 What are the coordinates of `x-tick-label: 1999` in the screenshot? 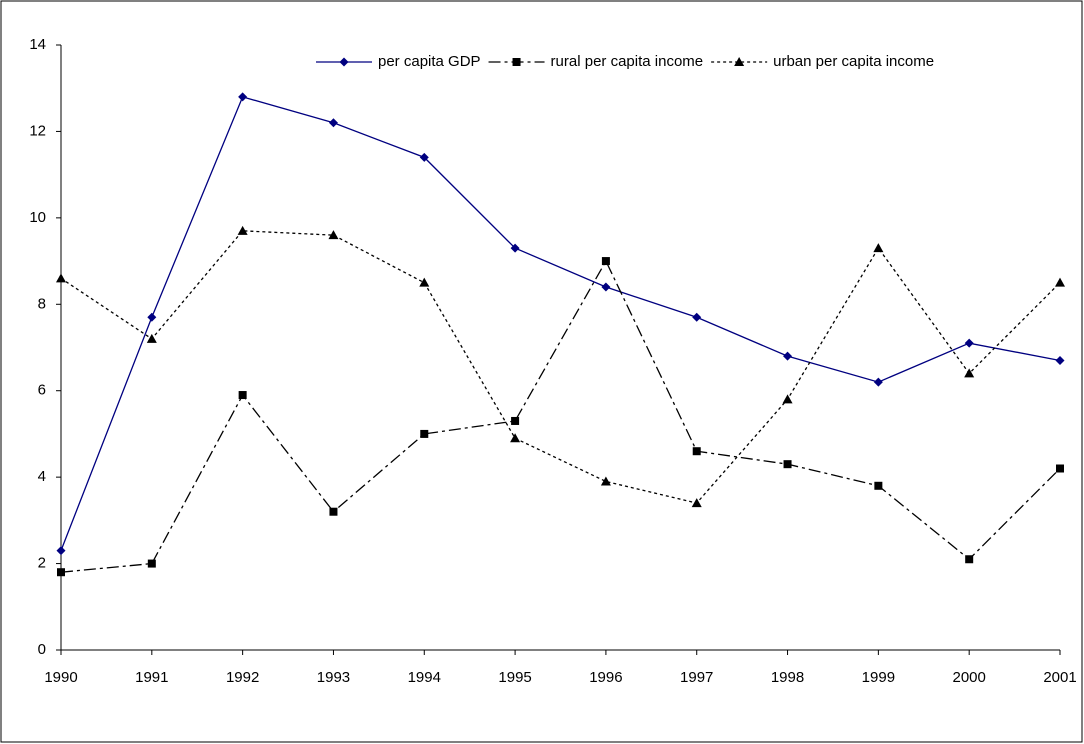 It's located at (878, 677).